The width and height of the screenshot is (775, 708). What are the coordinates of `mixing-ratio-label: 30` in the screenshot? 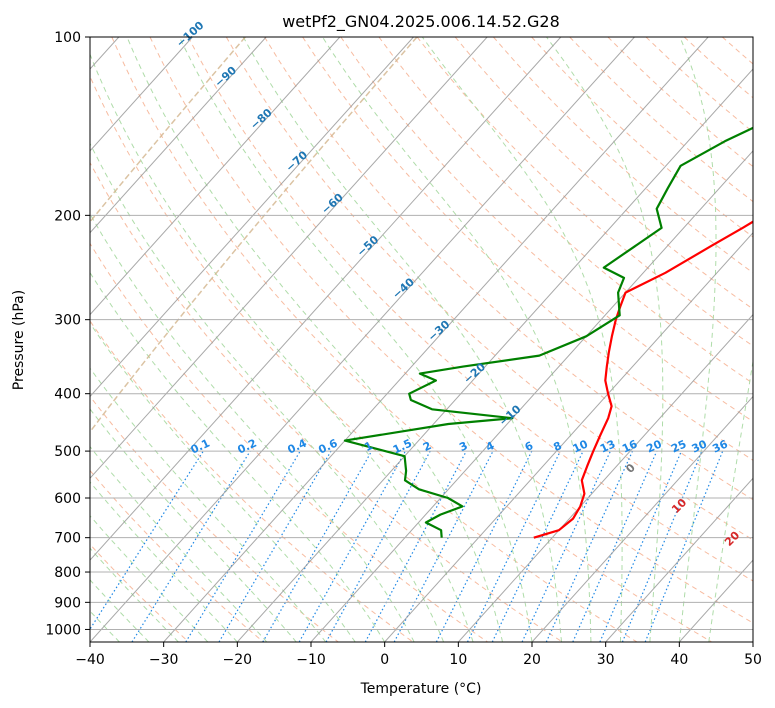 It's located at (700, 446).